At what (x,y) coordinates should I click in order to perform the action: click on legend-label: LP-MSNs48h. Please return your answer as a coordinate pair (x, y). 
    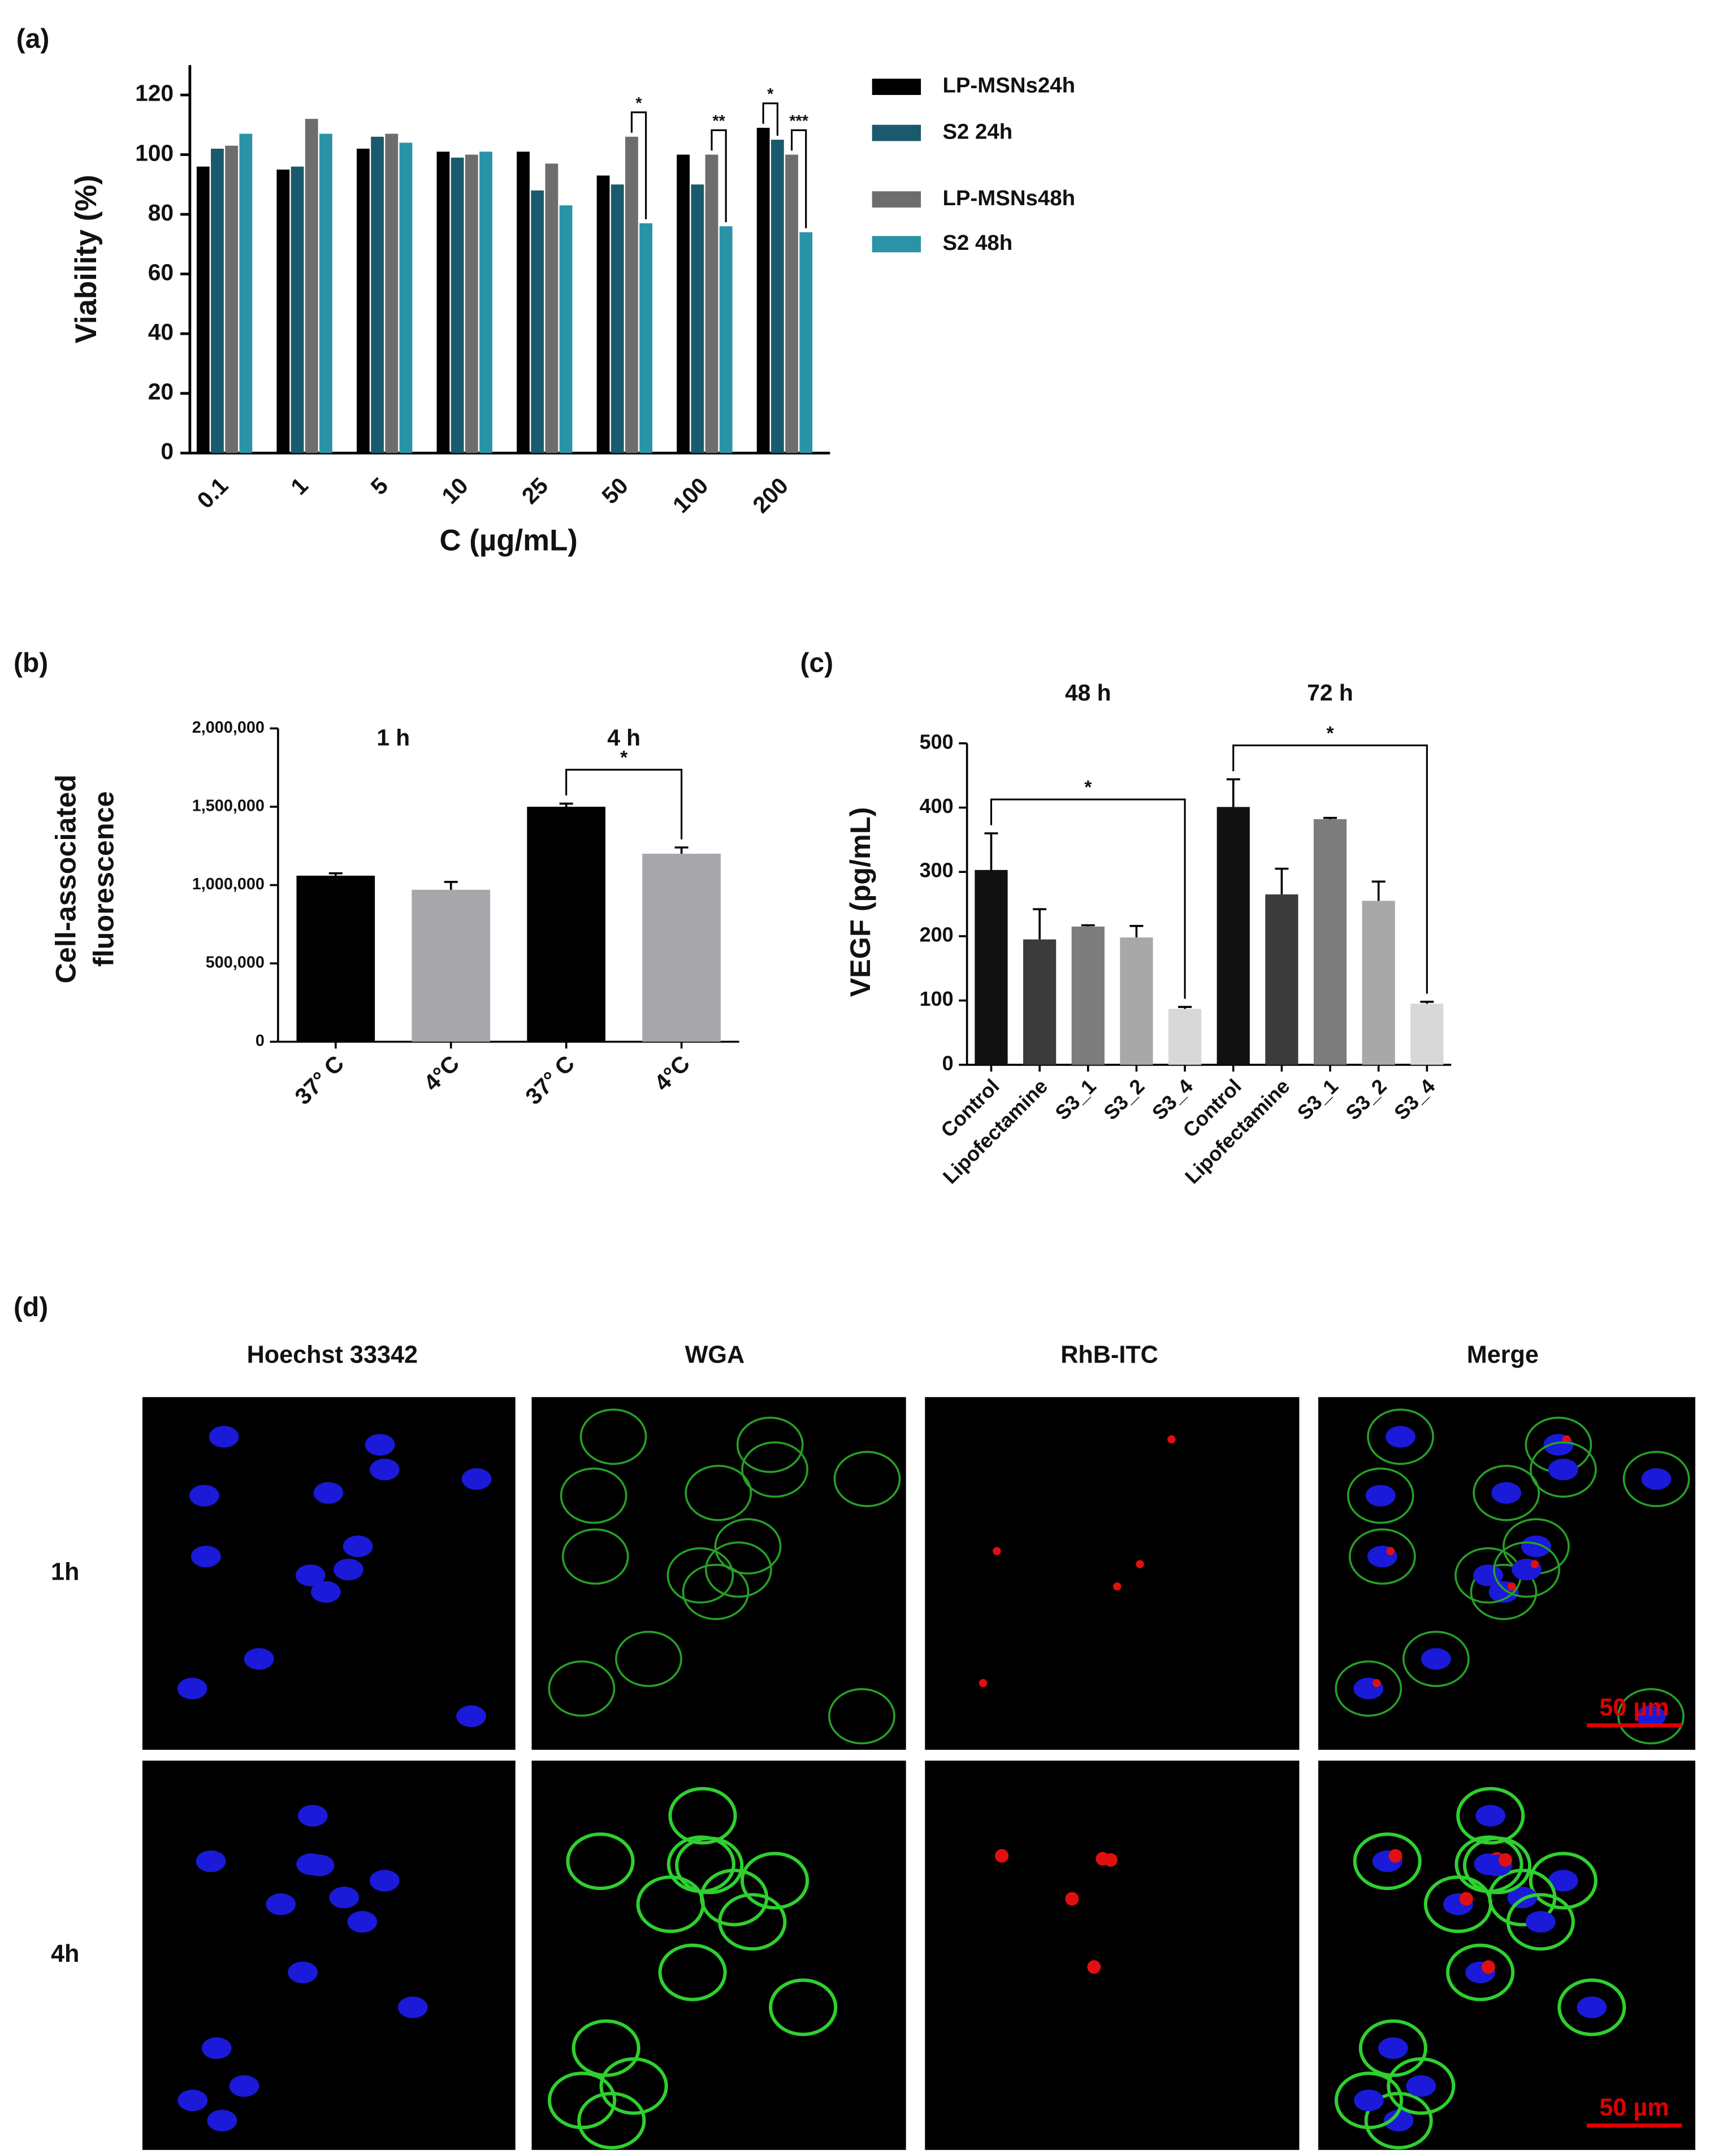
    Looking at the image, I should click on (1008, 198).